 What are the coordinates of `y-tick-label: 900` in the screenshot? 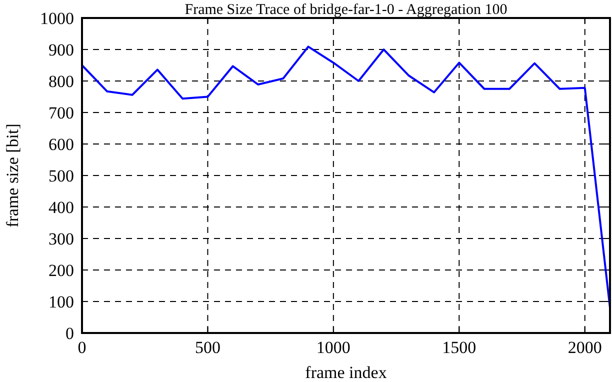 It's located at (61, 50).